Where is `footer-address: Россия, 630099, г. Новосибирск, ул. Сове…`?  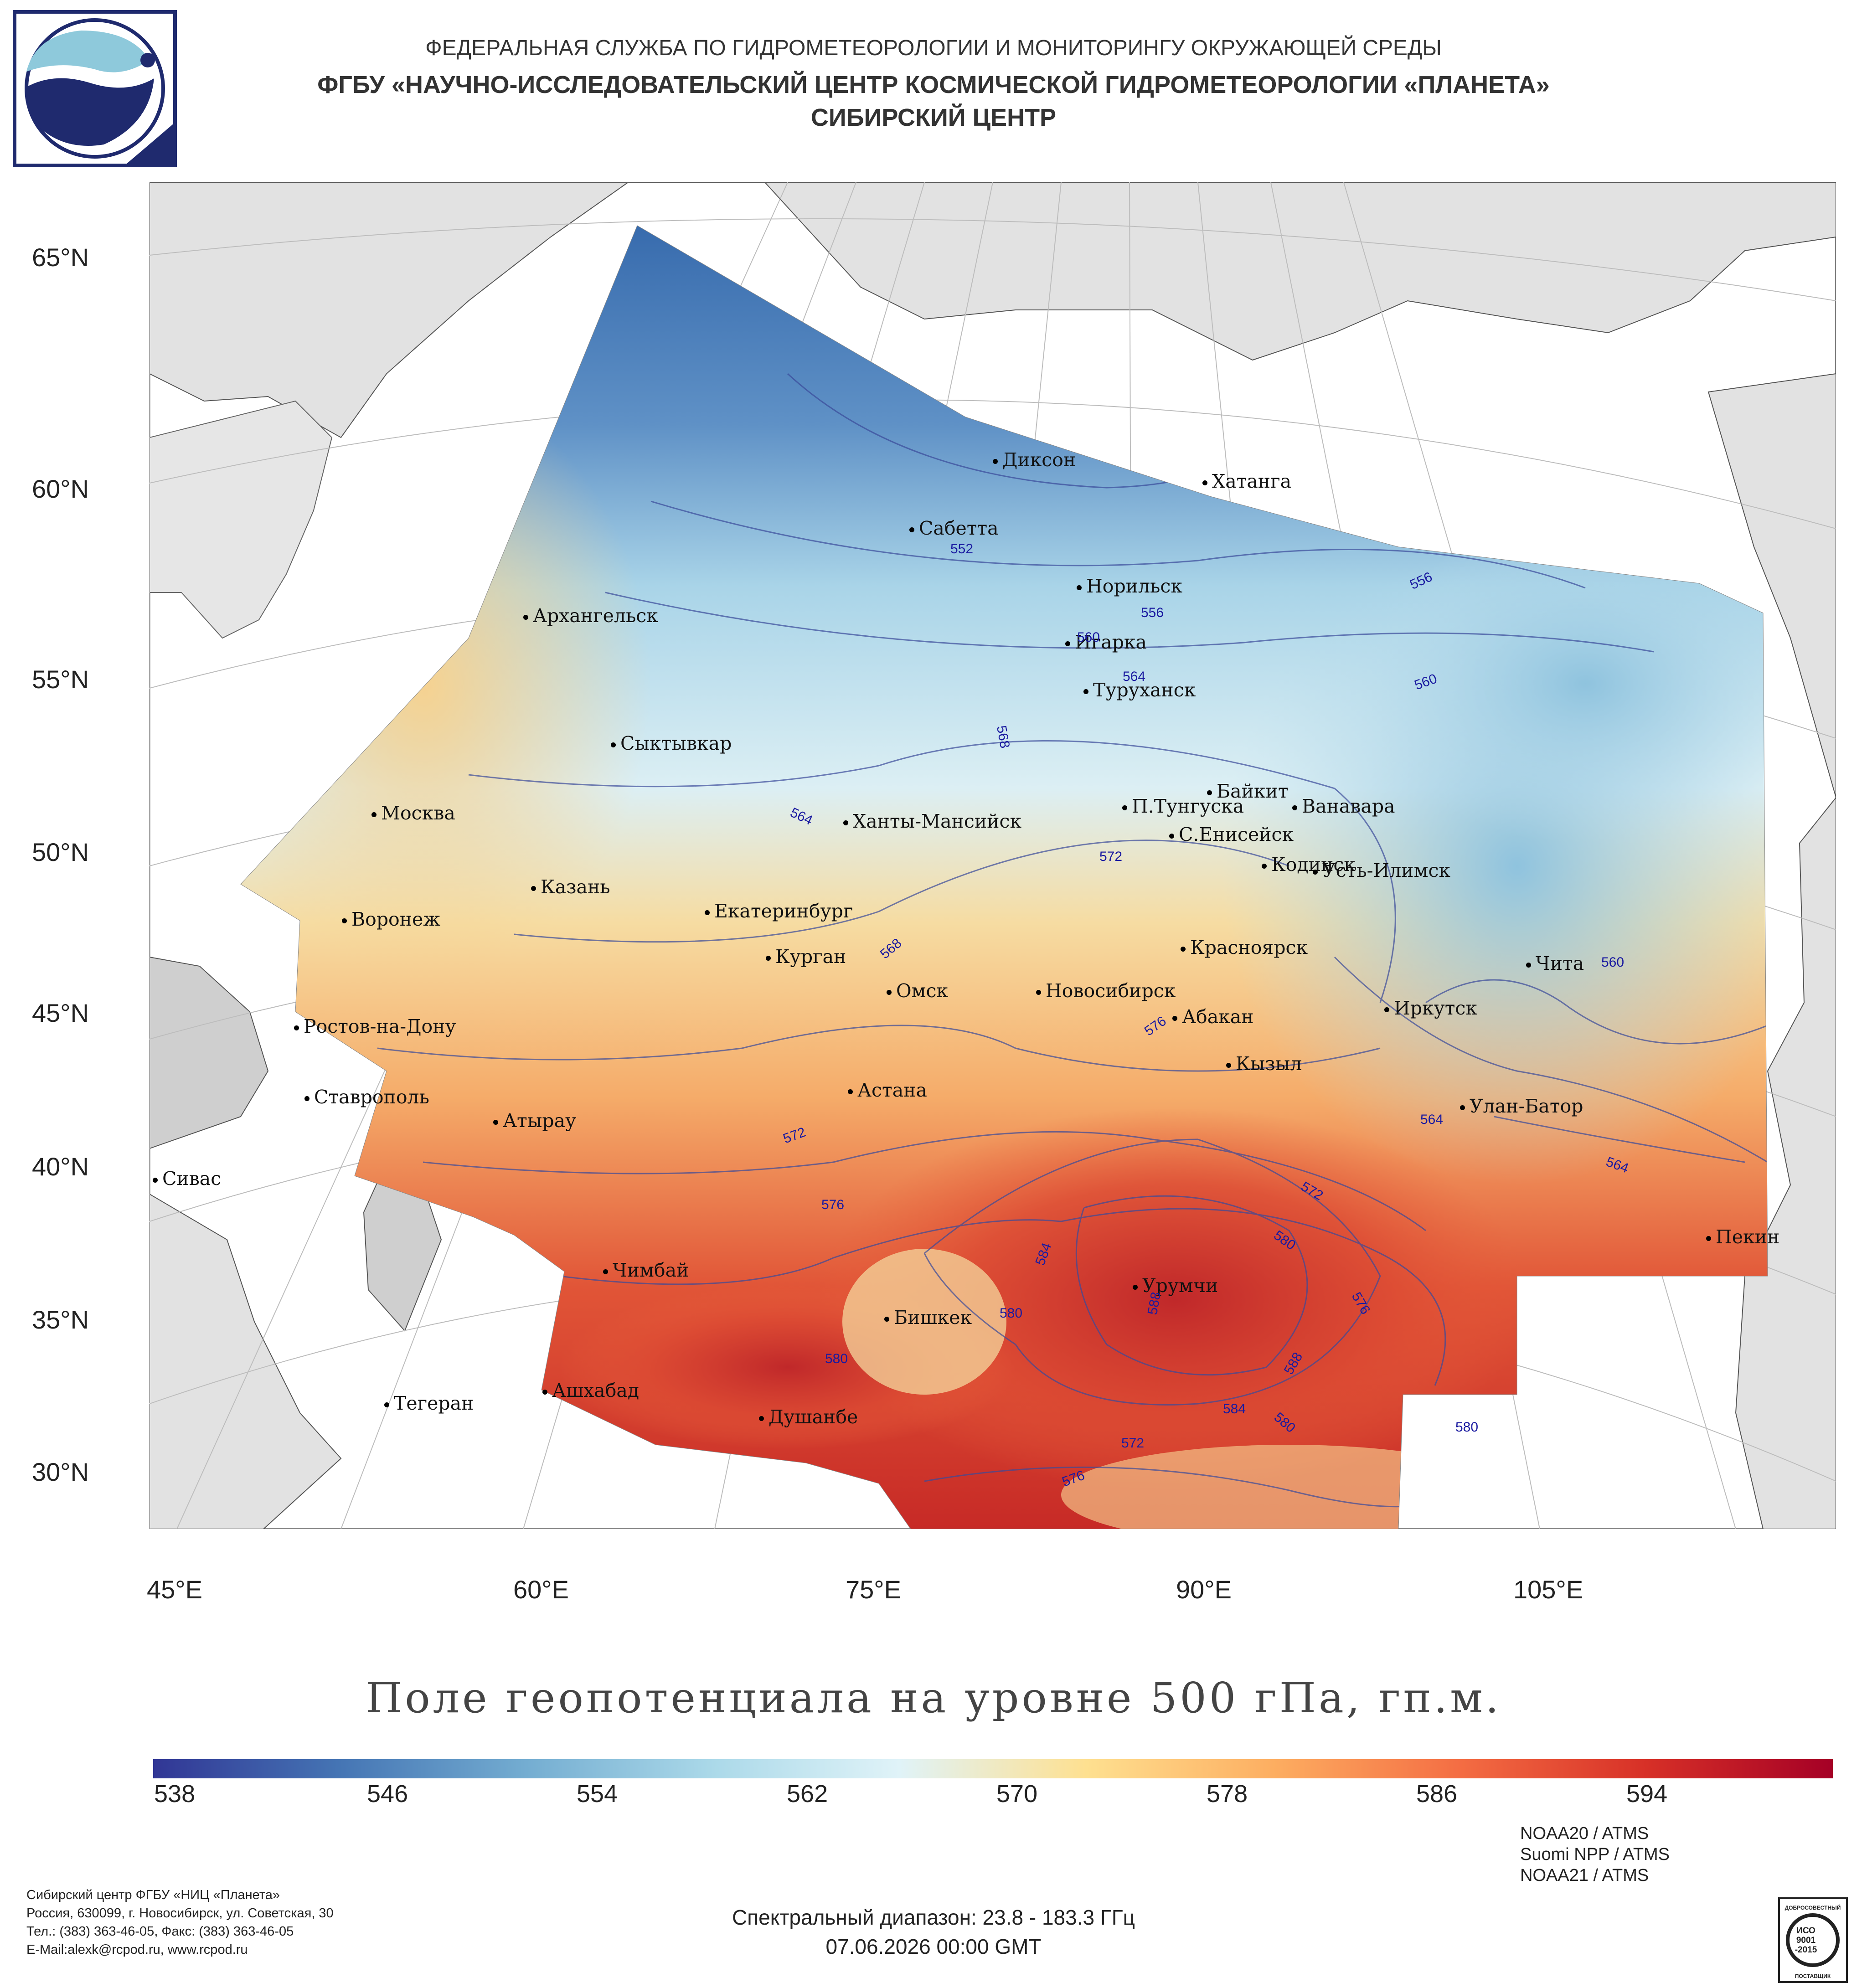
footer-address: Россия, 630099, г. Новосибирск, ул. Сове… is located at coordinates (180, 1914).